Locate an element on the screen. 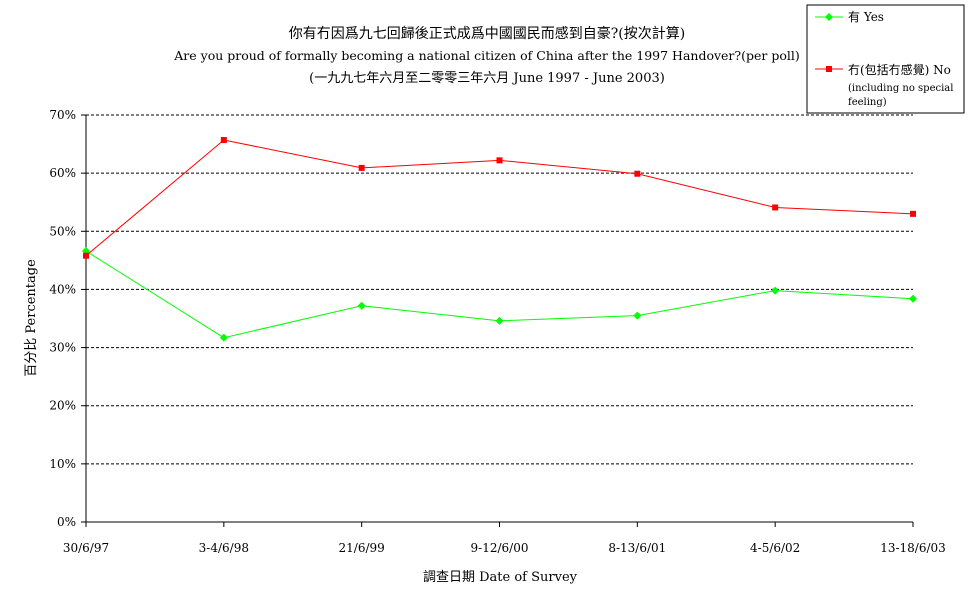 This screenshot has height=600, width=977. y-tick-label: 10% is located at coordinates (62, 464).